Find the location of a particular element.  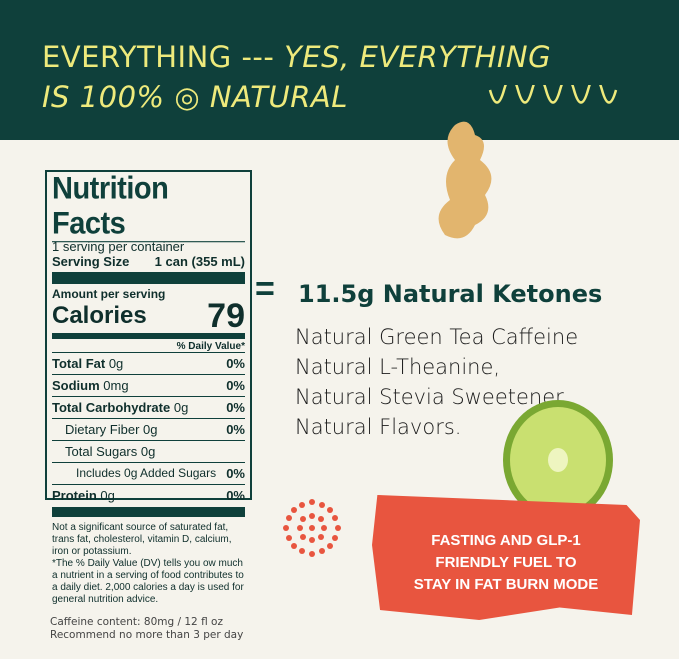

nutrient-row: Sodium 0mg 0% is located at coordinates (148, 386).